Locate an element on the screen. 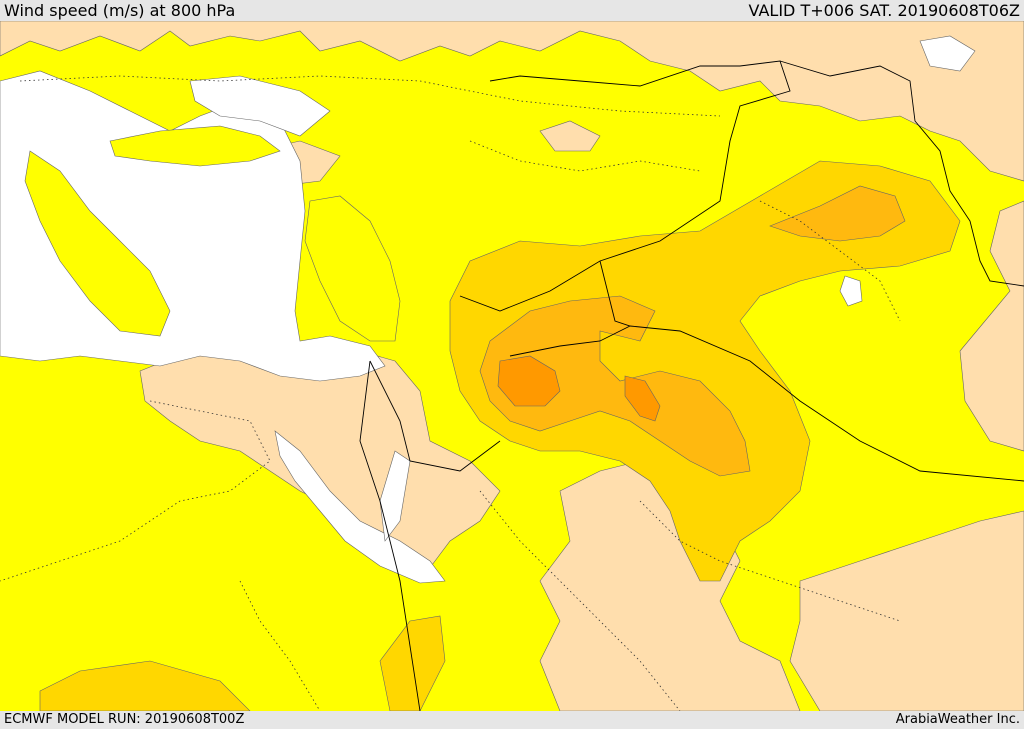 Image resolution: width=1024 pixels, height=729 pixels. province-turkey is located at coordinates (370, 96).